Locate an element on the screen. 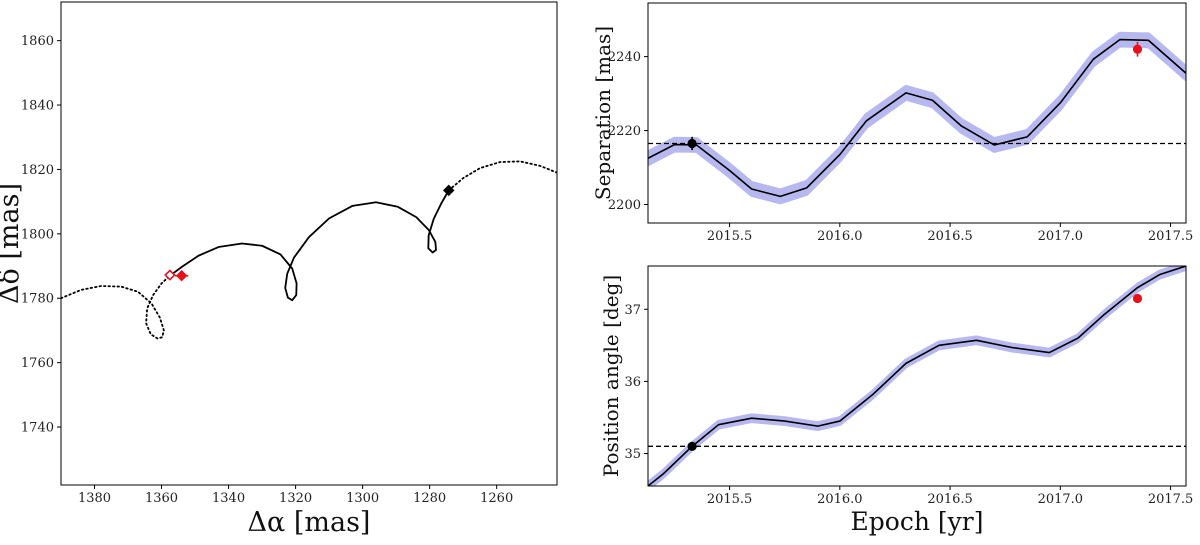  sep-xtick-label: 2016.0 is located at coordinates (840, 236).